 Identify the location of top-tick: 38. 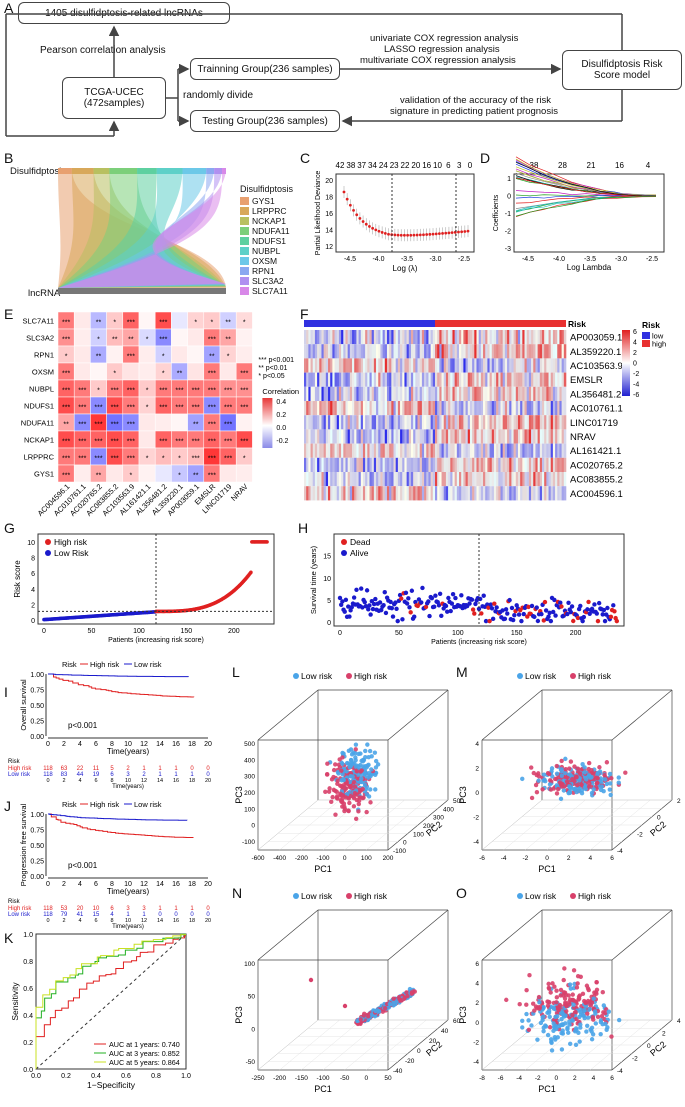
(350, 165).